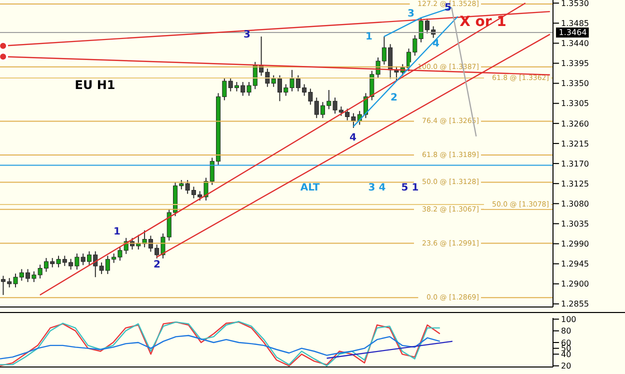 The height and width of the screenshot is (374, 625). Describe the element at coordinates (575, 203) in the screenshot. I see `y-tick-label: 1.3080` at that location.